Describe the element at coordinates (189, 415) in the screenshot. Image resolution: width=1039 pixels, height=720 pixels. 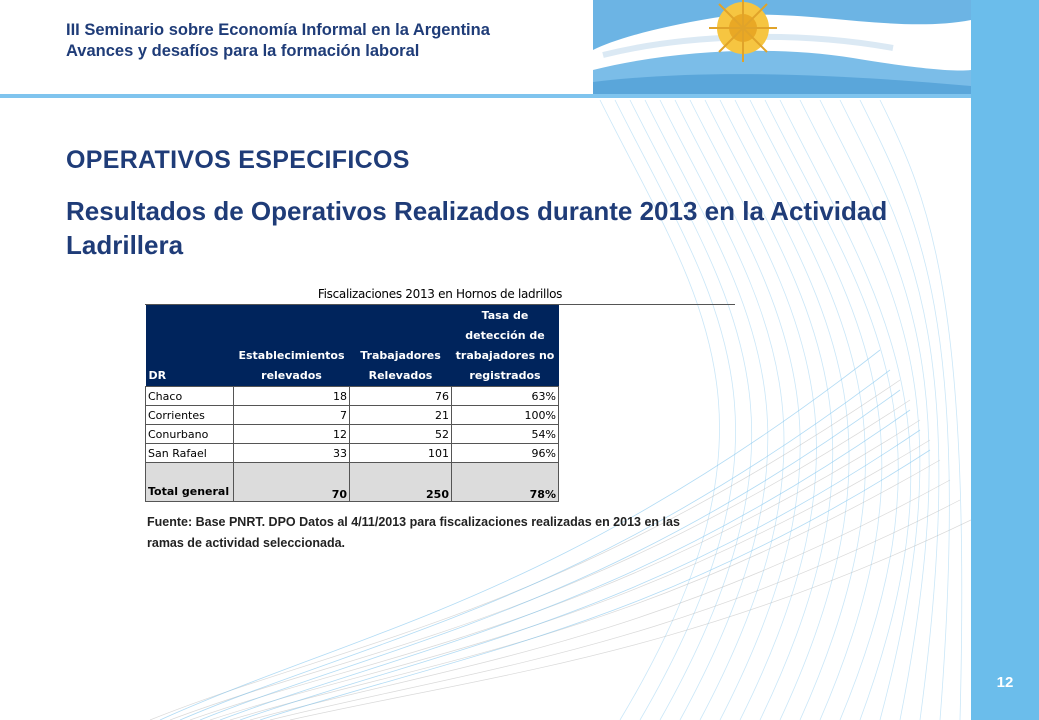
I see `cell-dr: Corrientes` at that location.